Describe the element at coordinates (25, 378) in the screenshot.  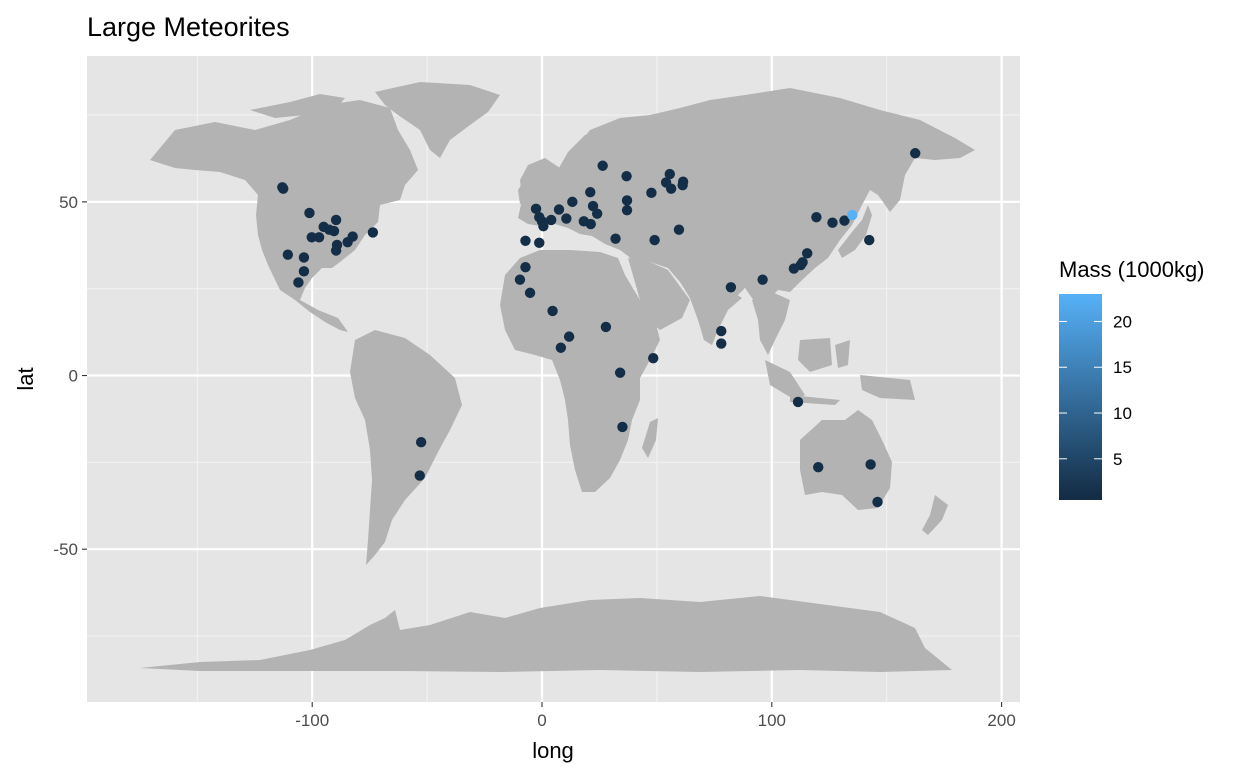
I see `y-axis-title: lat` at that location.